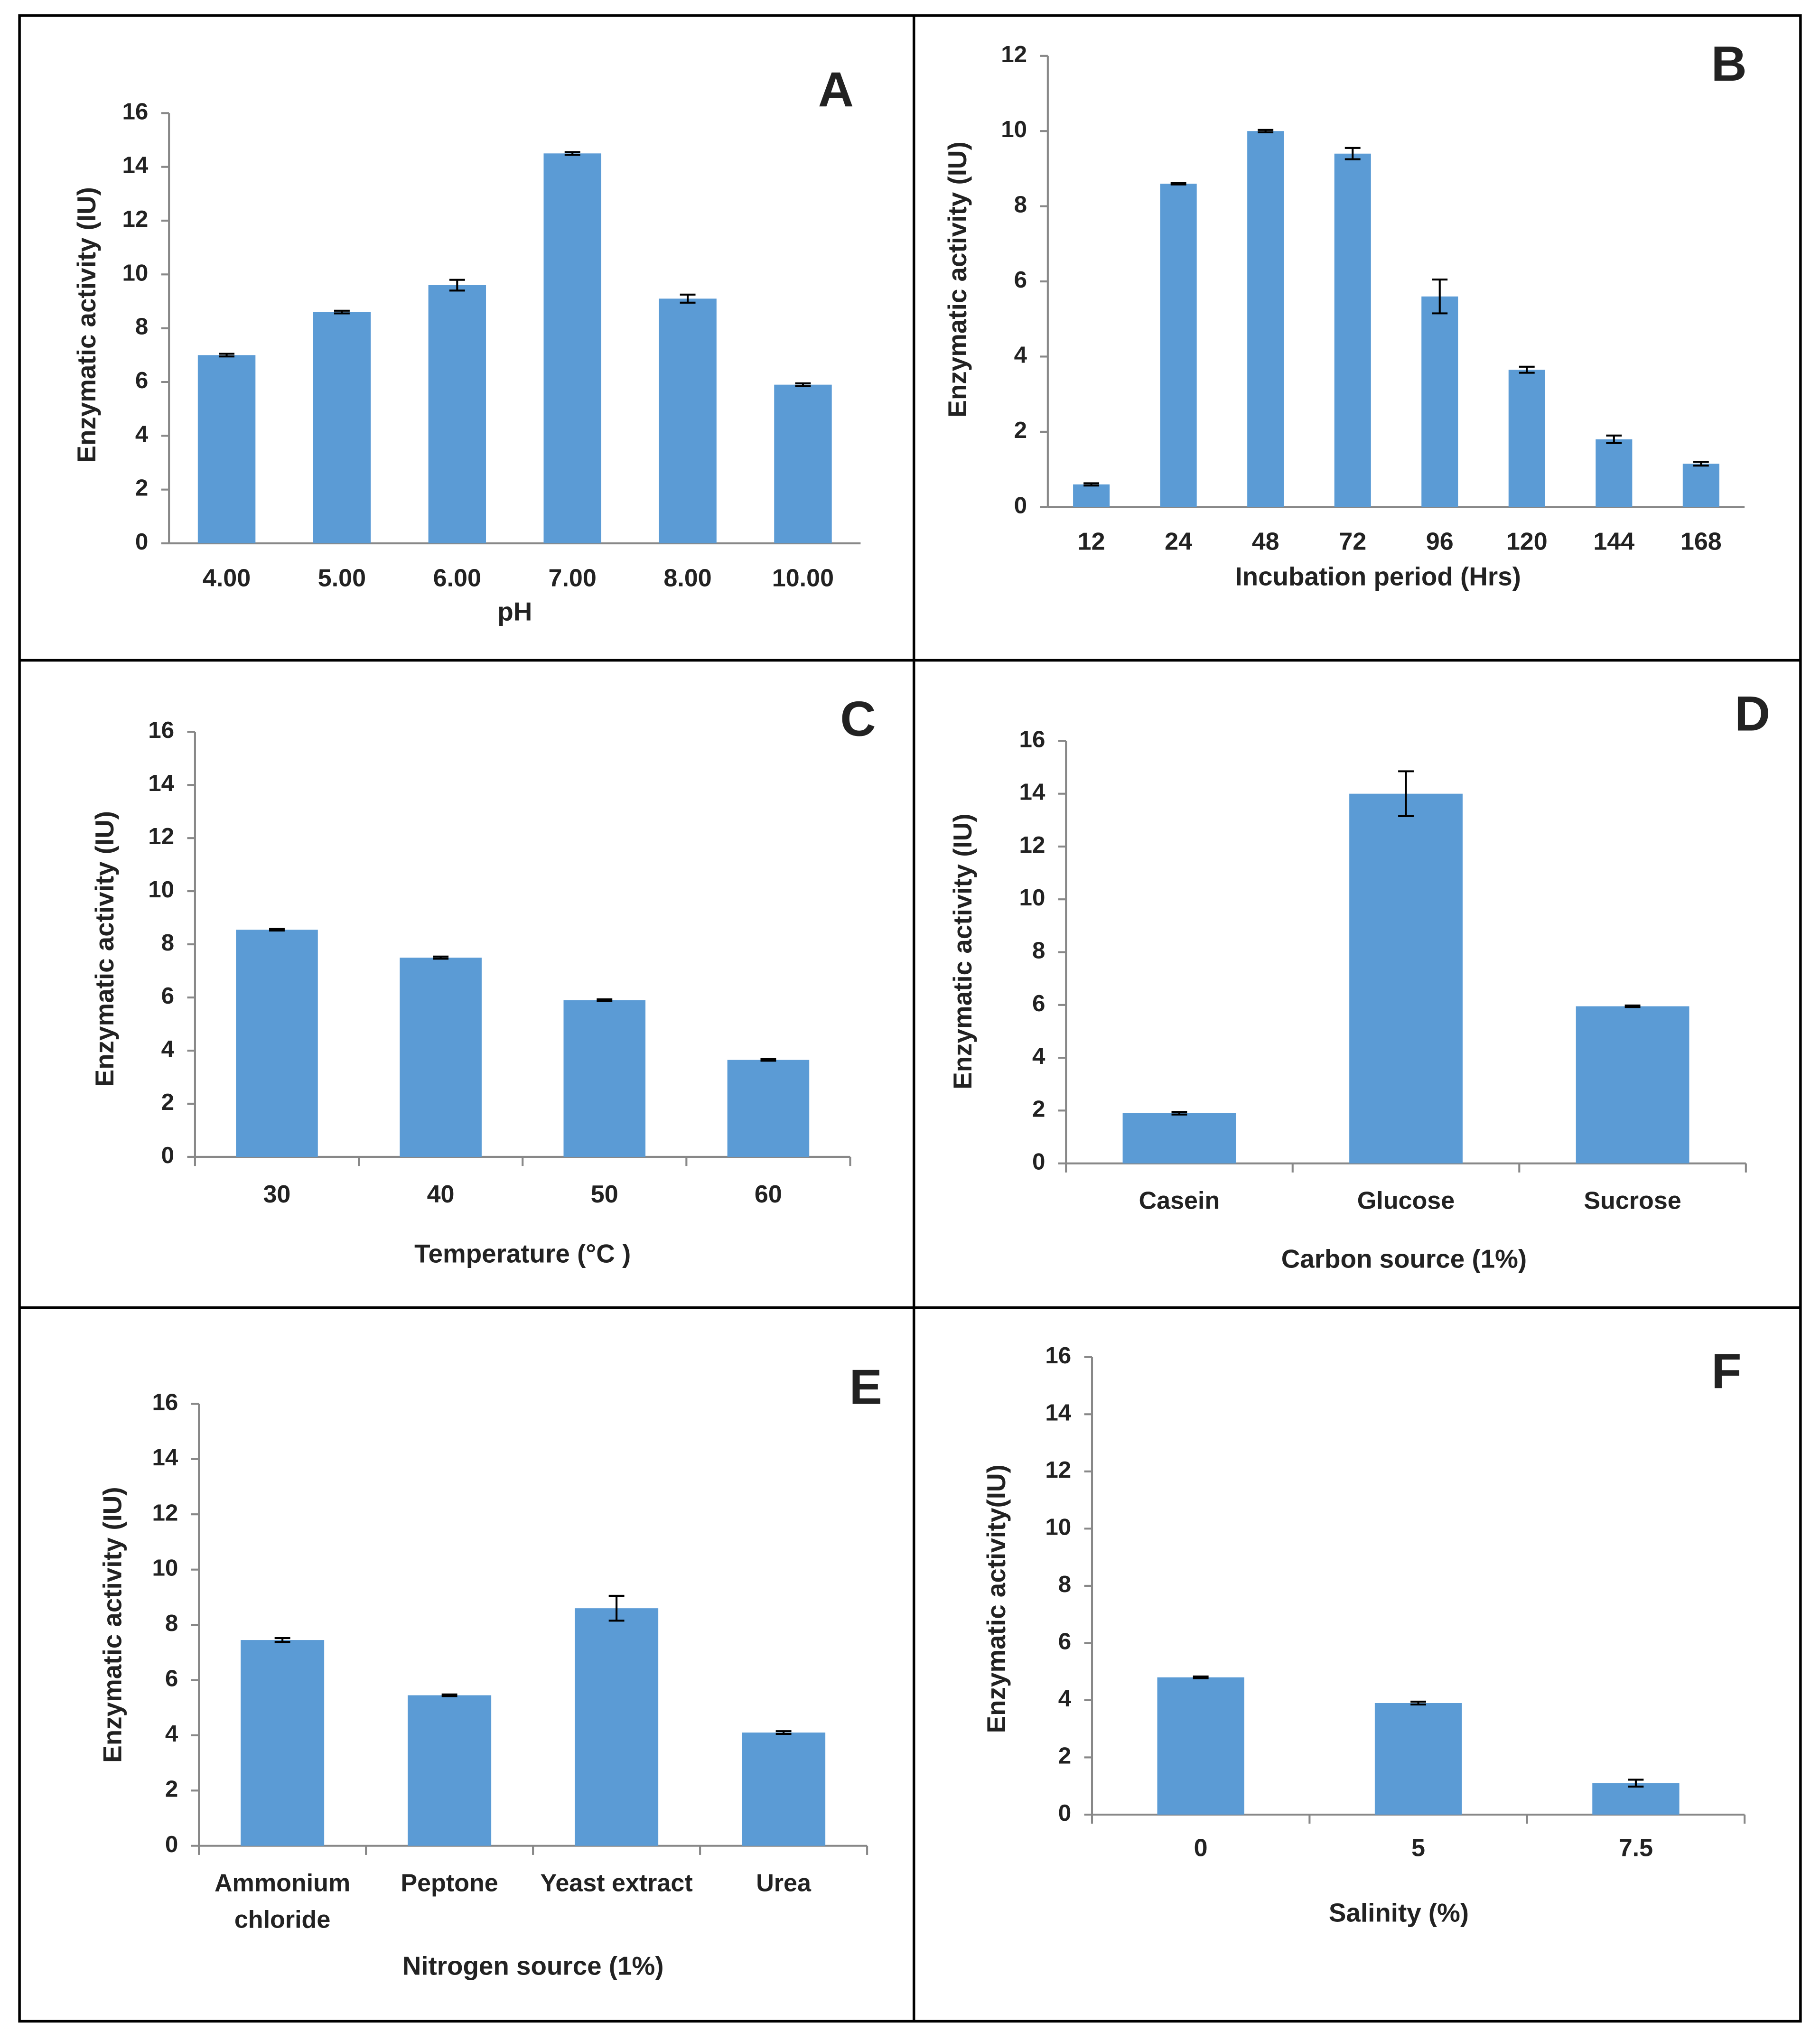 This screenshot has width=1820, height=2040. I want to click on x-tick-label-box: 5, so click(1419, 1849).